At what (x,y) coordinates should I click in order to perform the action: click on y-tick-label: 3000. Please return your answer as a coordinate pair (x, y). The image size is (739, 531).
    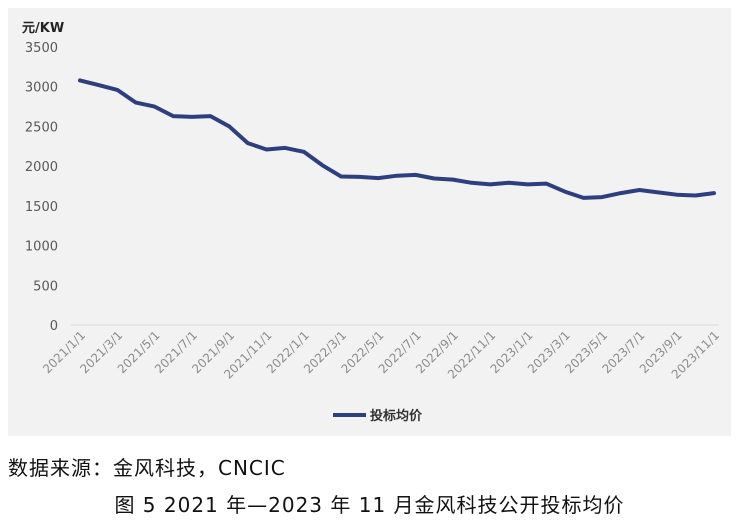
    Looking at the image, I should click on (41, 88).